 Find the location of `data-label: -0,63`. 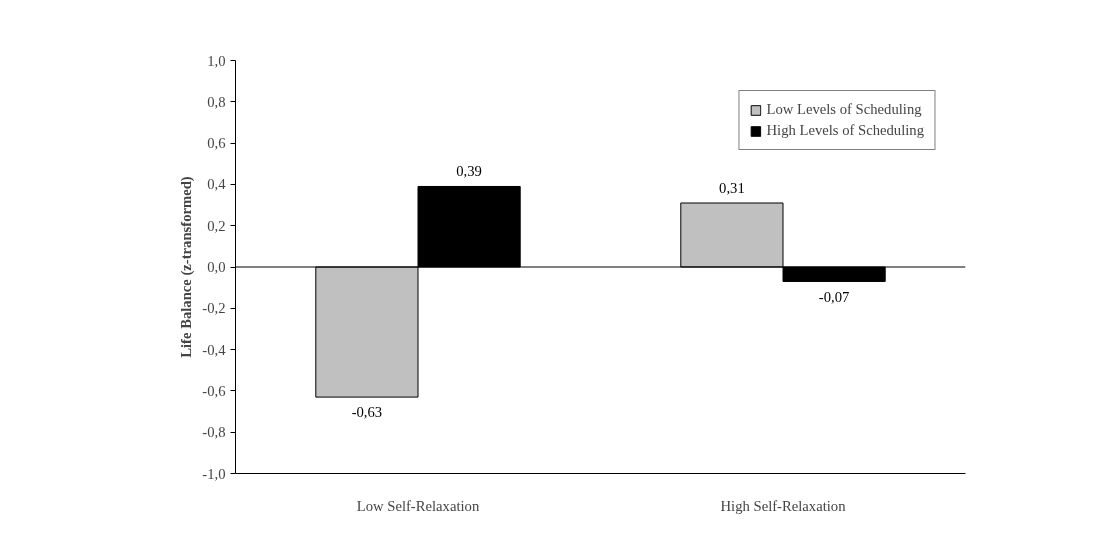

data-label: -0,63 is located at coordinates (367, 412).